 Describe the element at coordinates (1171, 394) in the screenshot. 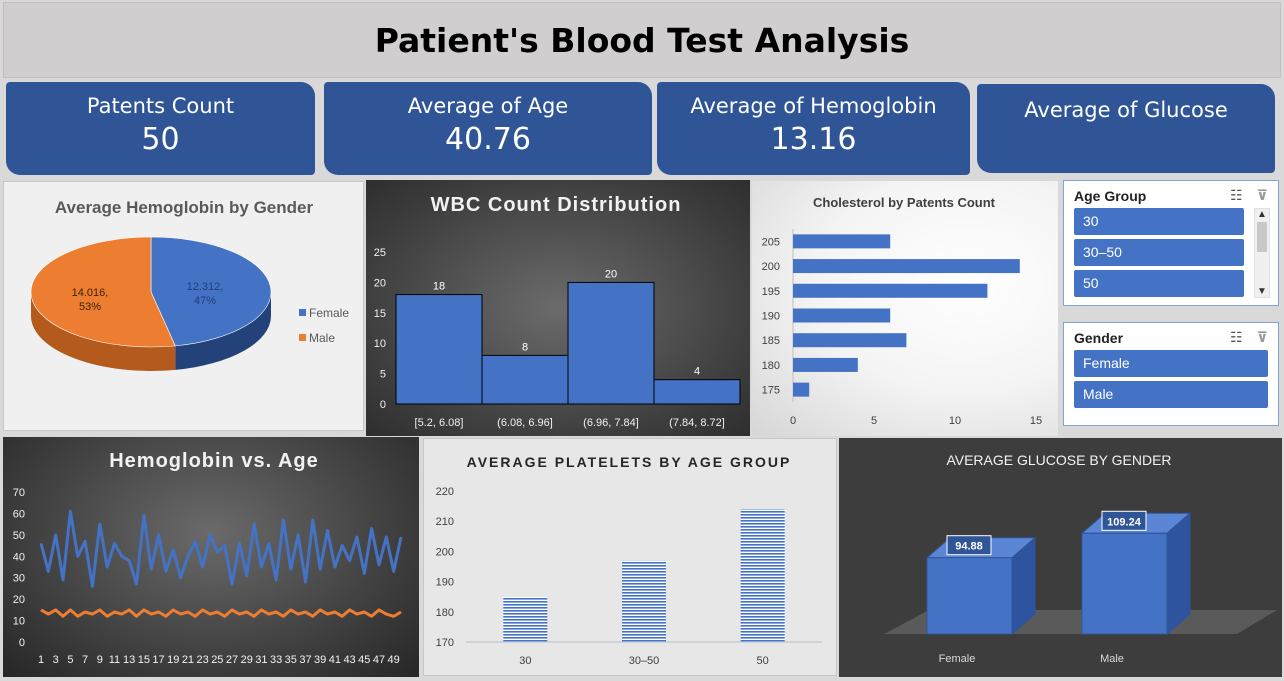

I see `slicer-item-male: Male` at that location.